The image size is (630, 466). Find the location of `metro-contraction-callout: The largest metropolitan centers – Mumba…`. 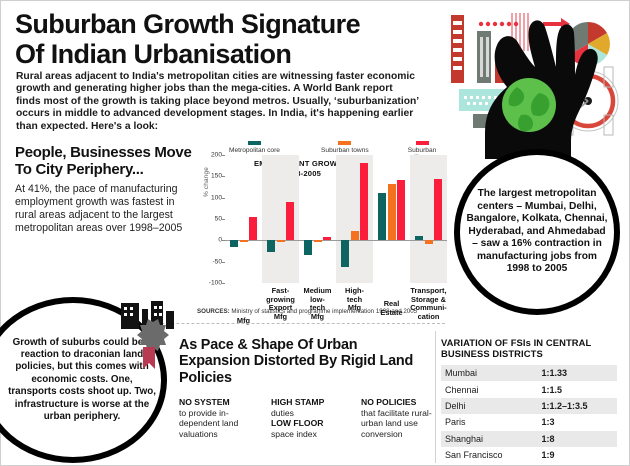

metro-contraction-callout: The largest metropolitan centers – Mumba… is located at coordinates (537, 232).